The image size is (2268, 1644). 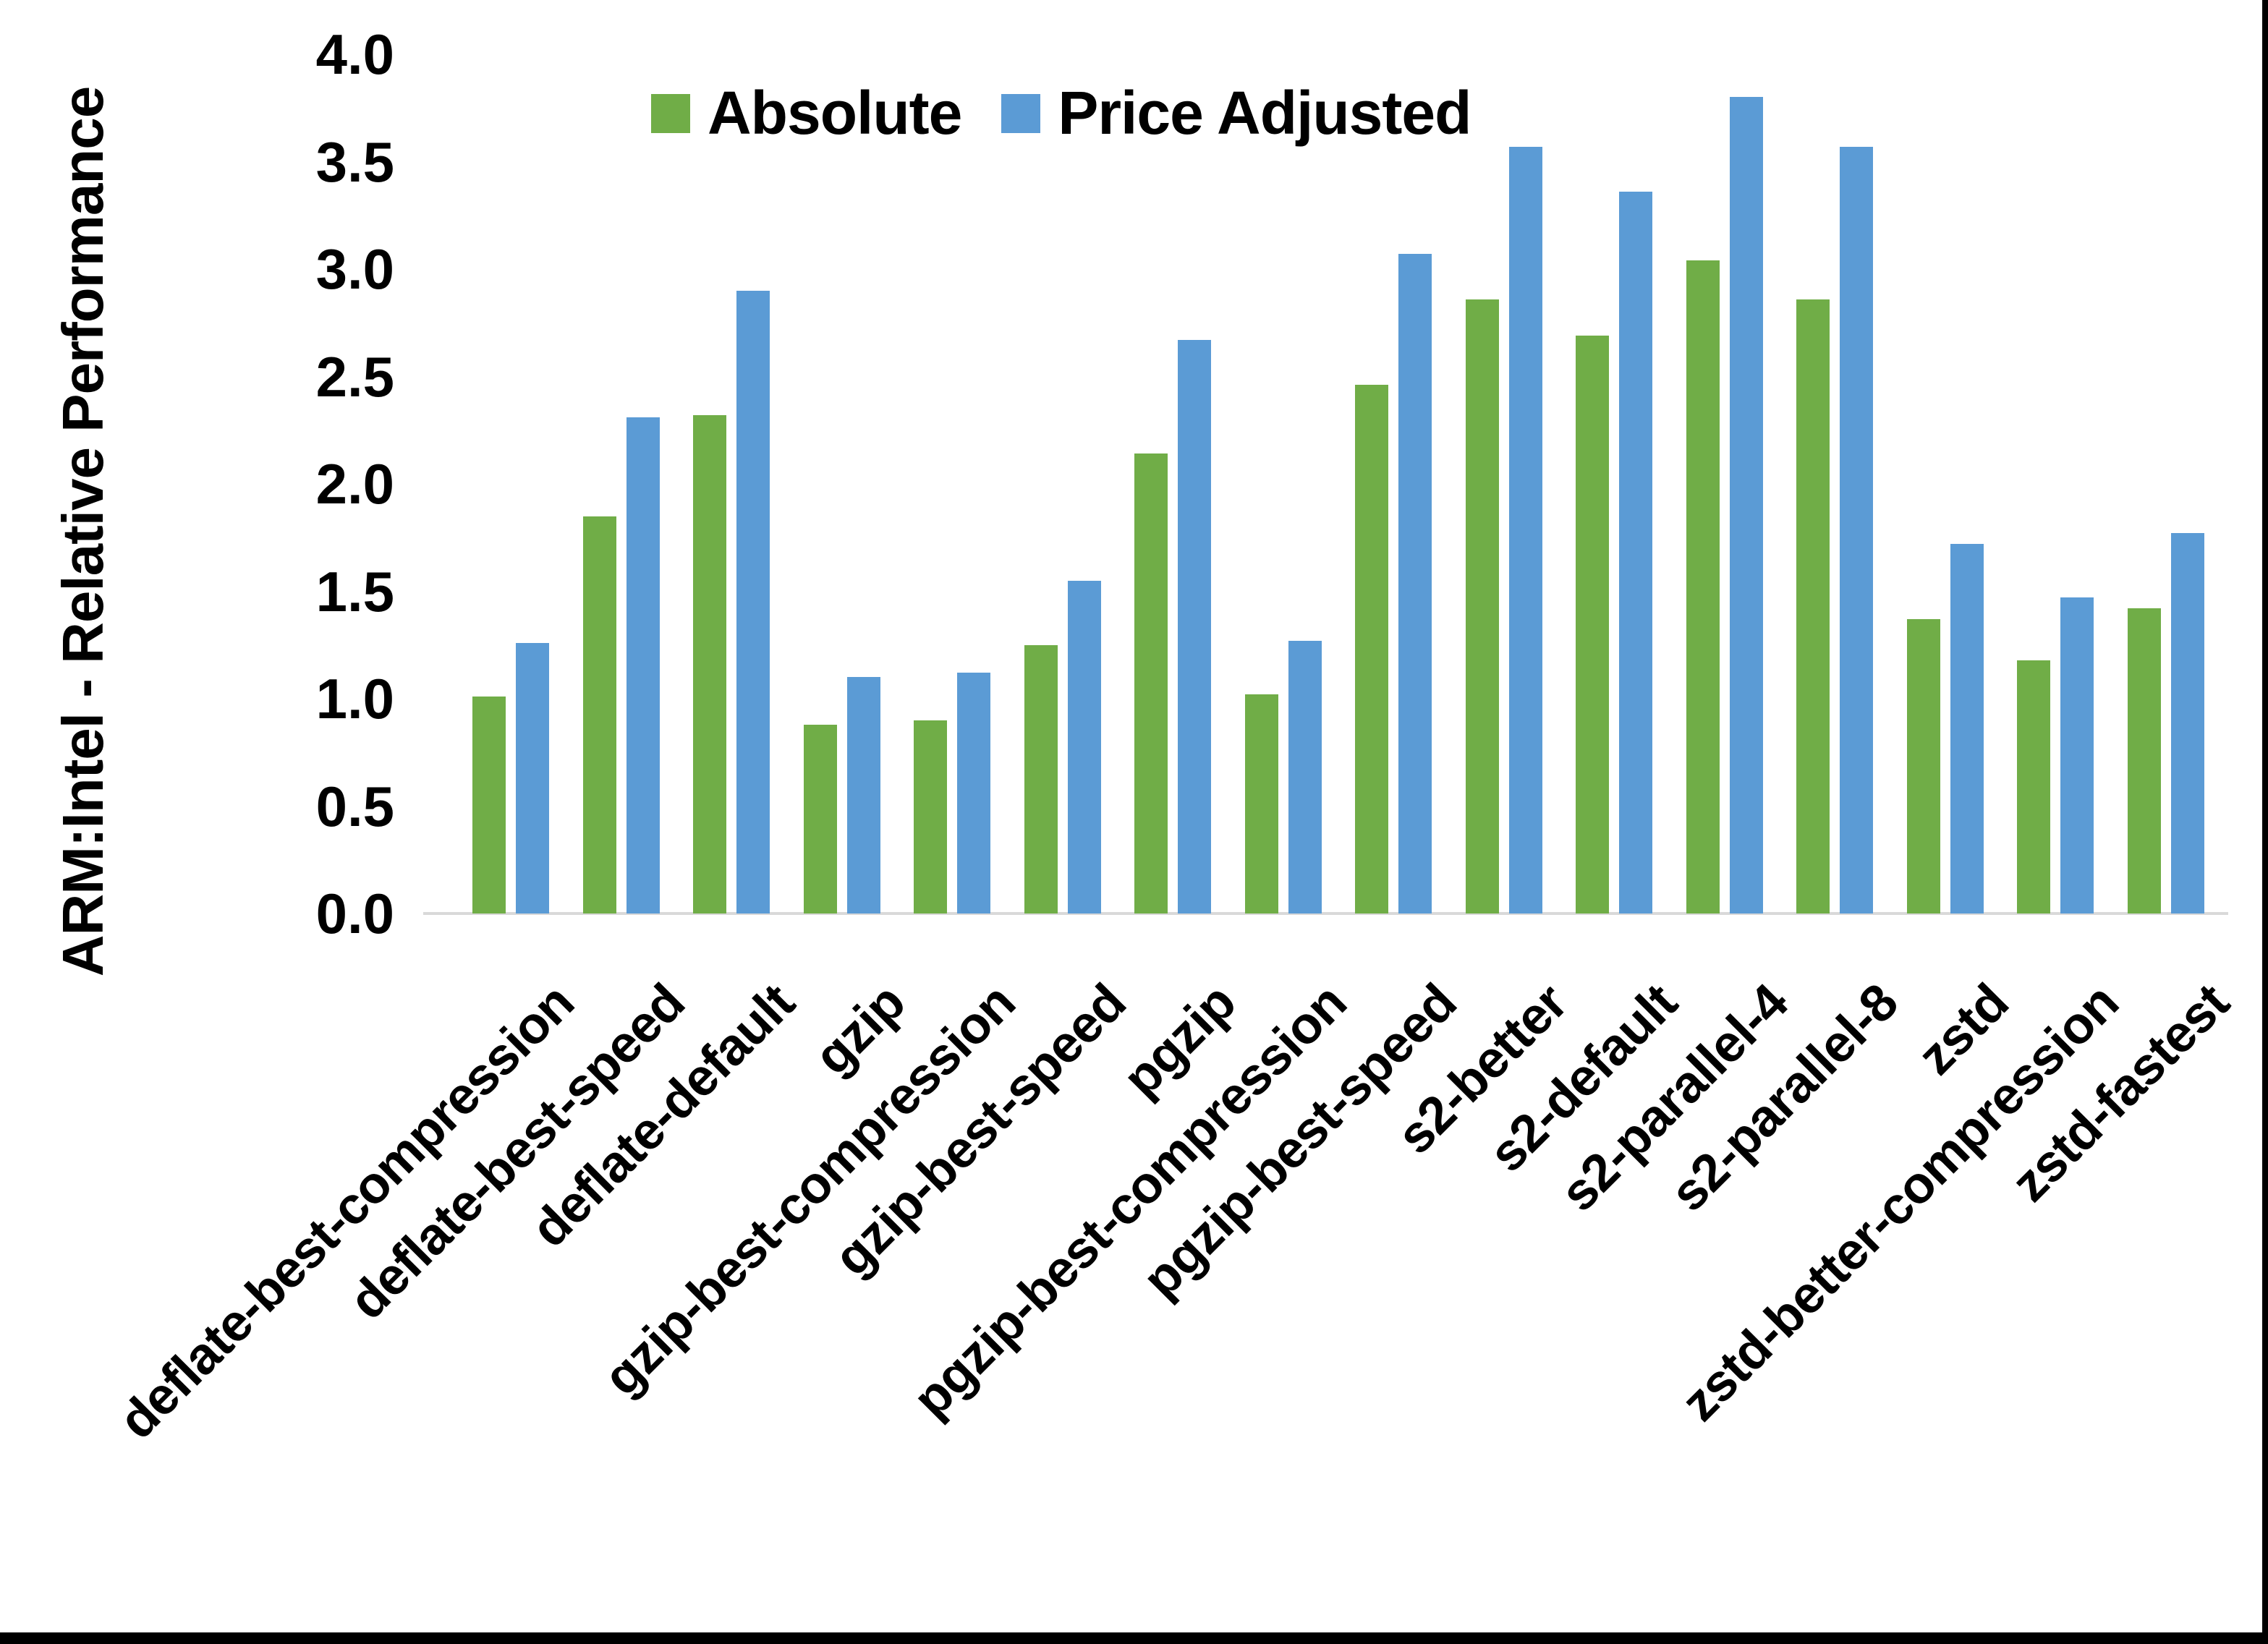 What do you see at coordinates (1261, 803) in the screenshot?
I see `bar-absolute-pgzip-best-compression` at bounding box center [1261, 803].